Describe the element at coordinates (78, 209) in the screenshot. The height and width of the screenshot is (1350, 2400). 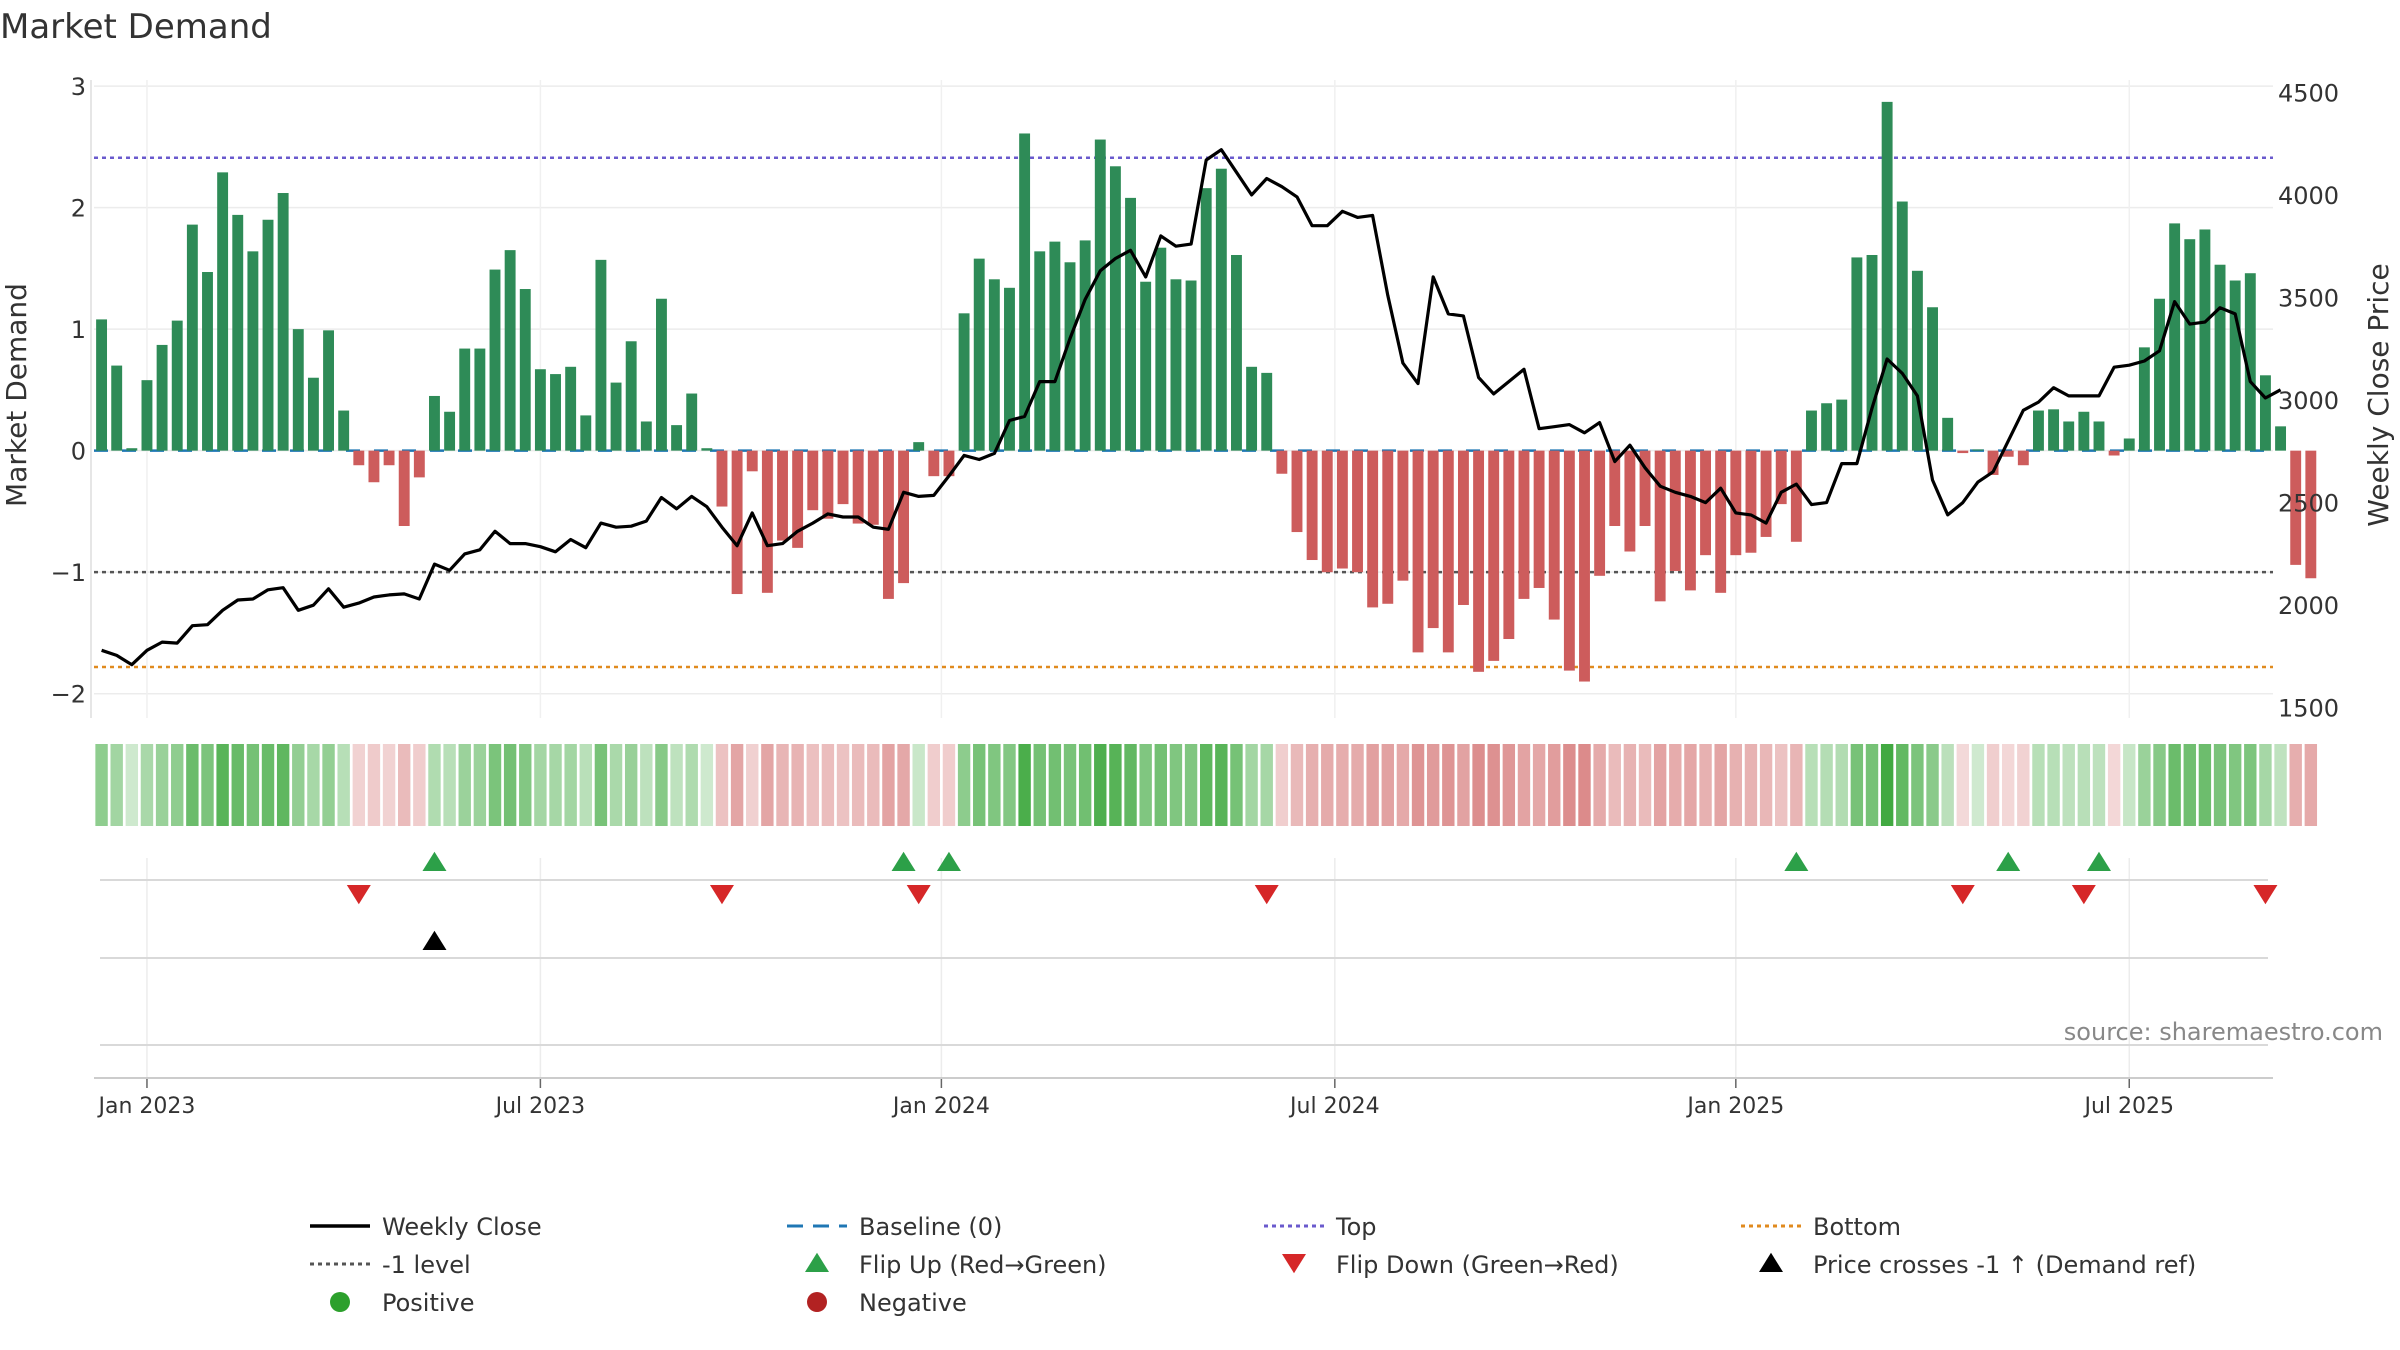
I see `y-tick-label-left: 2` at that location.